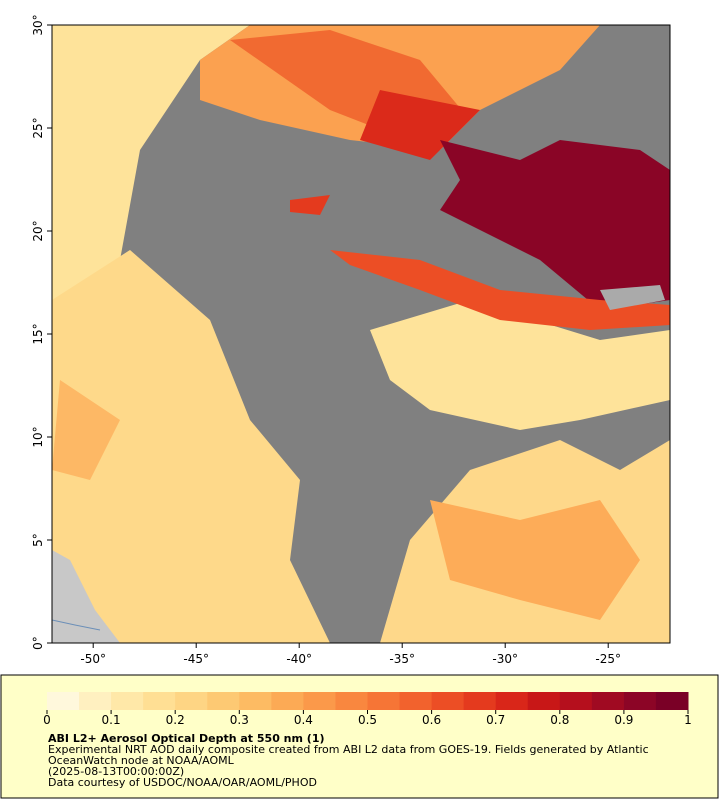 This screenshot has width=720, height=804. I want to click on x-tick-label: -35°, so click(402, 659).